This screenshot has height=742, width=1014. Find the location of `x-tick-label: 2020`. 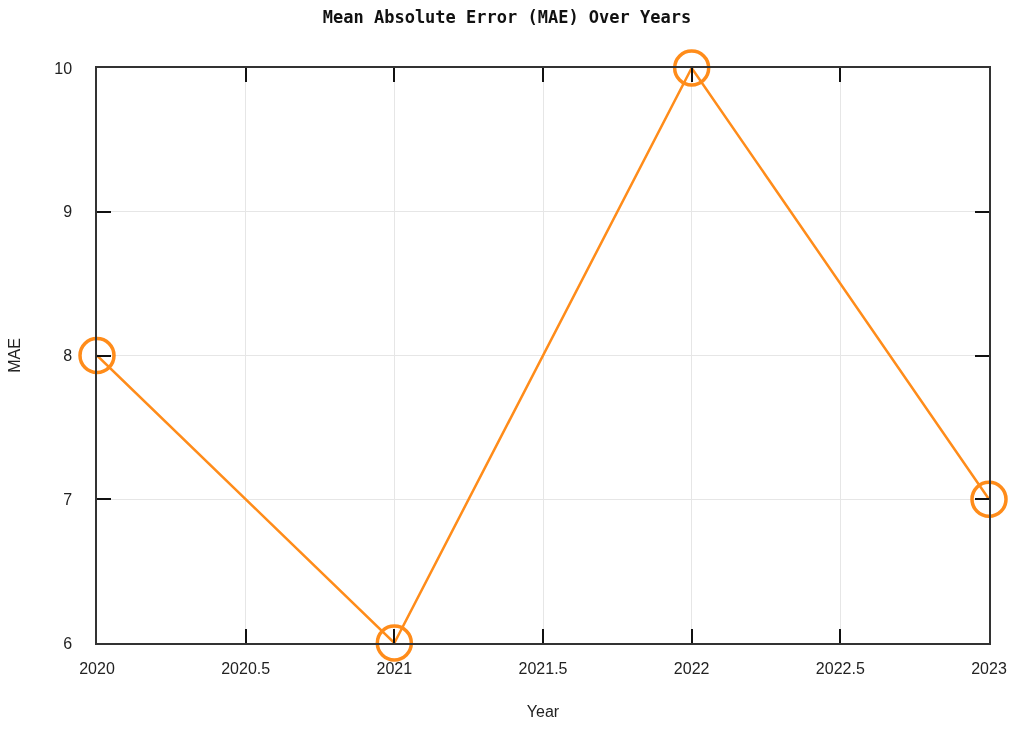

x-tick-label: 2020 is located at coordinates (97, 668).